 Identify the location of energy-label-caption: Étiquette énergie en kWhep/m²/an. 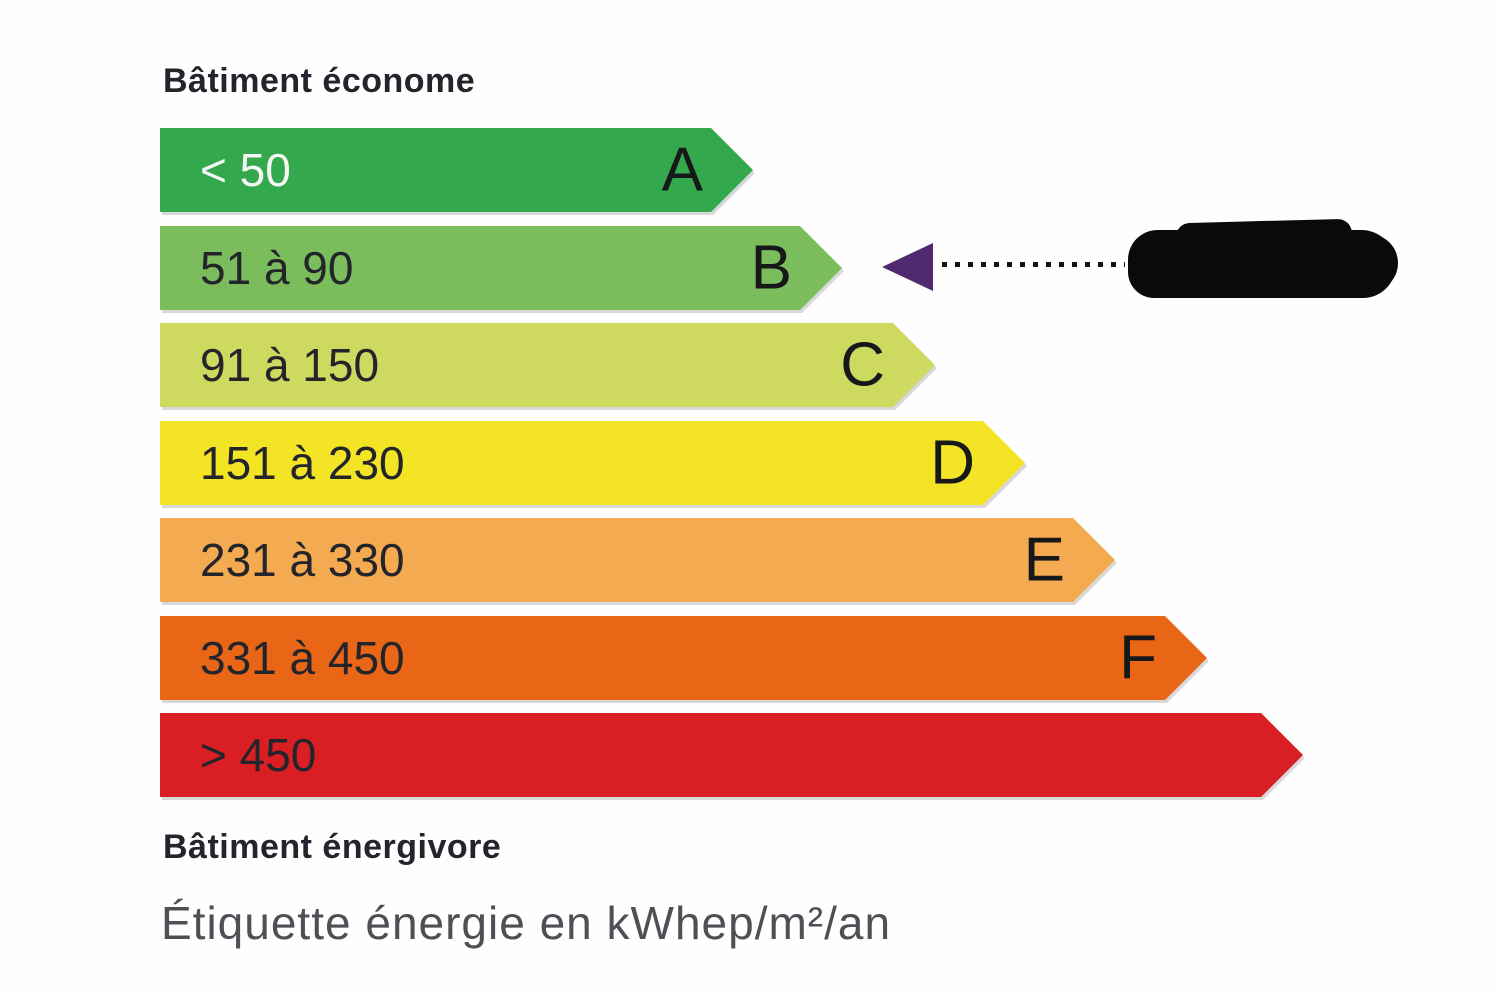
(526, 923).